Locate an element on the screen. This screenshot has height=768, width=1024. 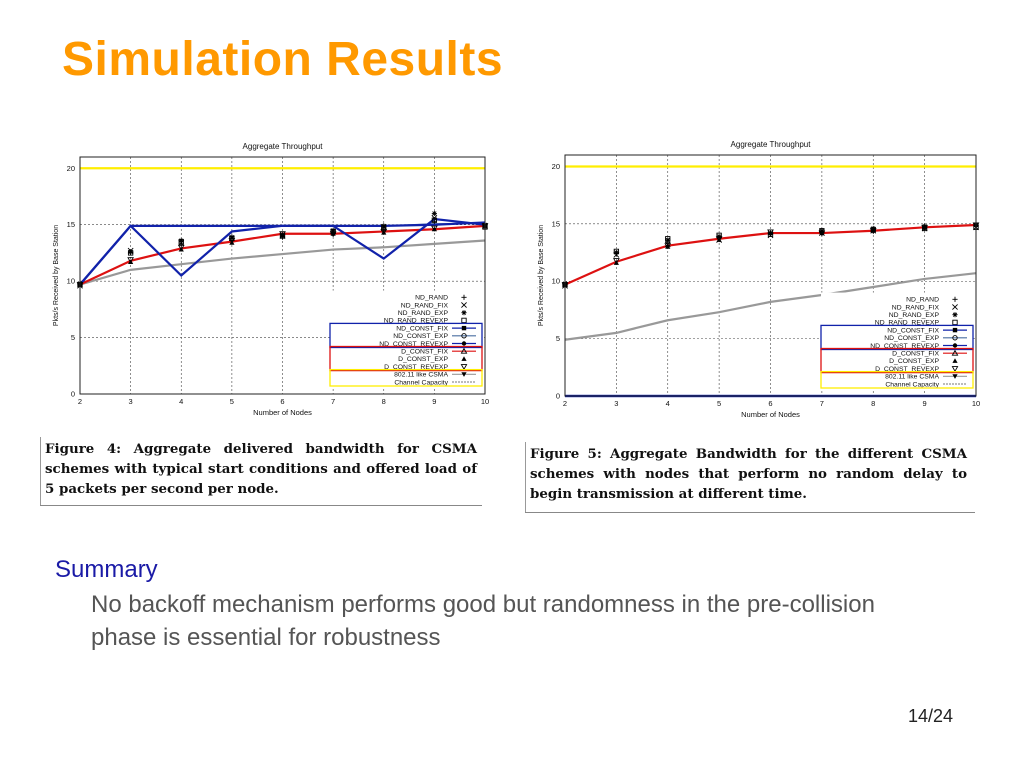
left-chart-series-line-802-11-like-csma is located at coordinates (282, 262).